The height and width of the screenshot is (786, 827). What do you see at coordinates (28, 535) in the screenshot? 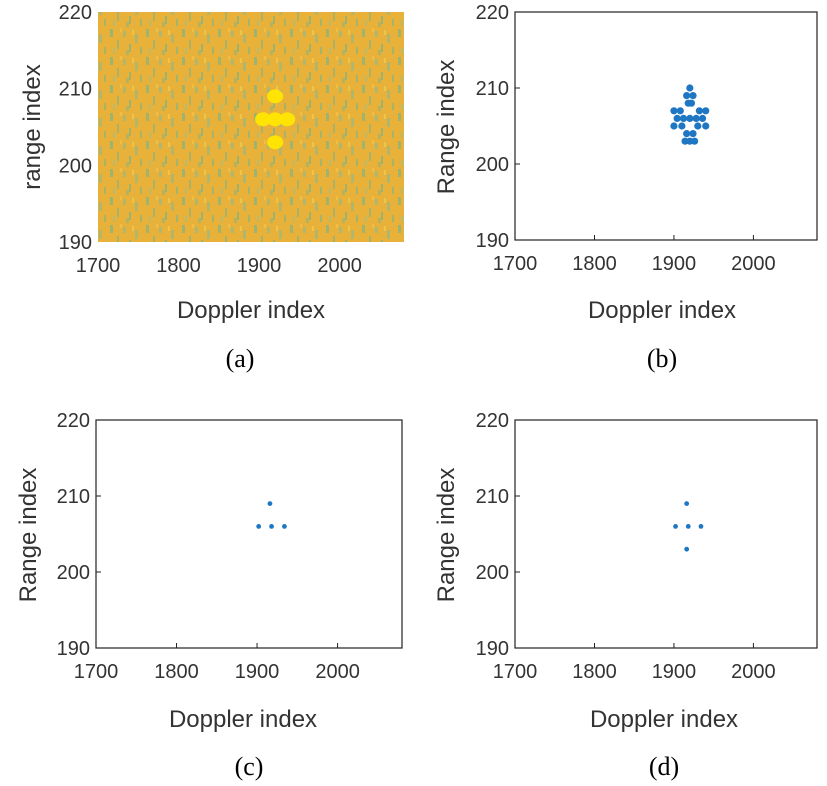
I see `panel-c-ylabel: Range index` at bounding box center [28, 535].